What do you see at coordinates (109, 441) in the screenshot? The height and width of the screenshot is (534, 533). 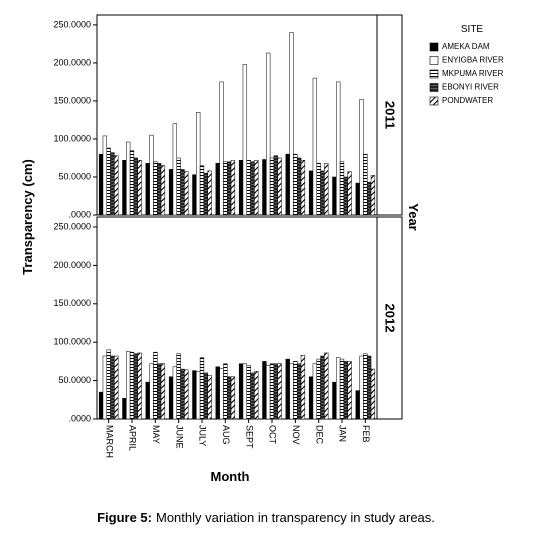 I see `x-tick-label: MARCH` at bounding box center [109, 441].